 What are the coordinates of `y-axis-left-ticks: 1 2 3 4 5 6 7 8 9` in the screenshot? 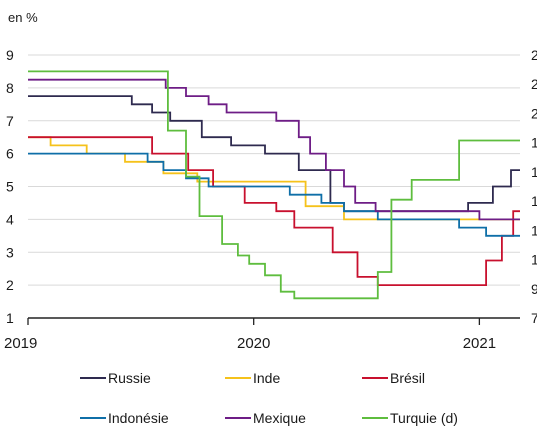 It's located at (10, 186).